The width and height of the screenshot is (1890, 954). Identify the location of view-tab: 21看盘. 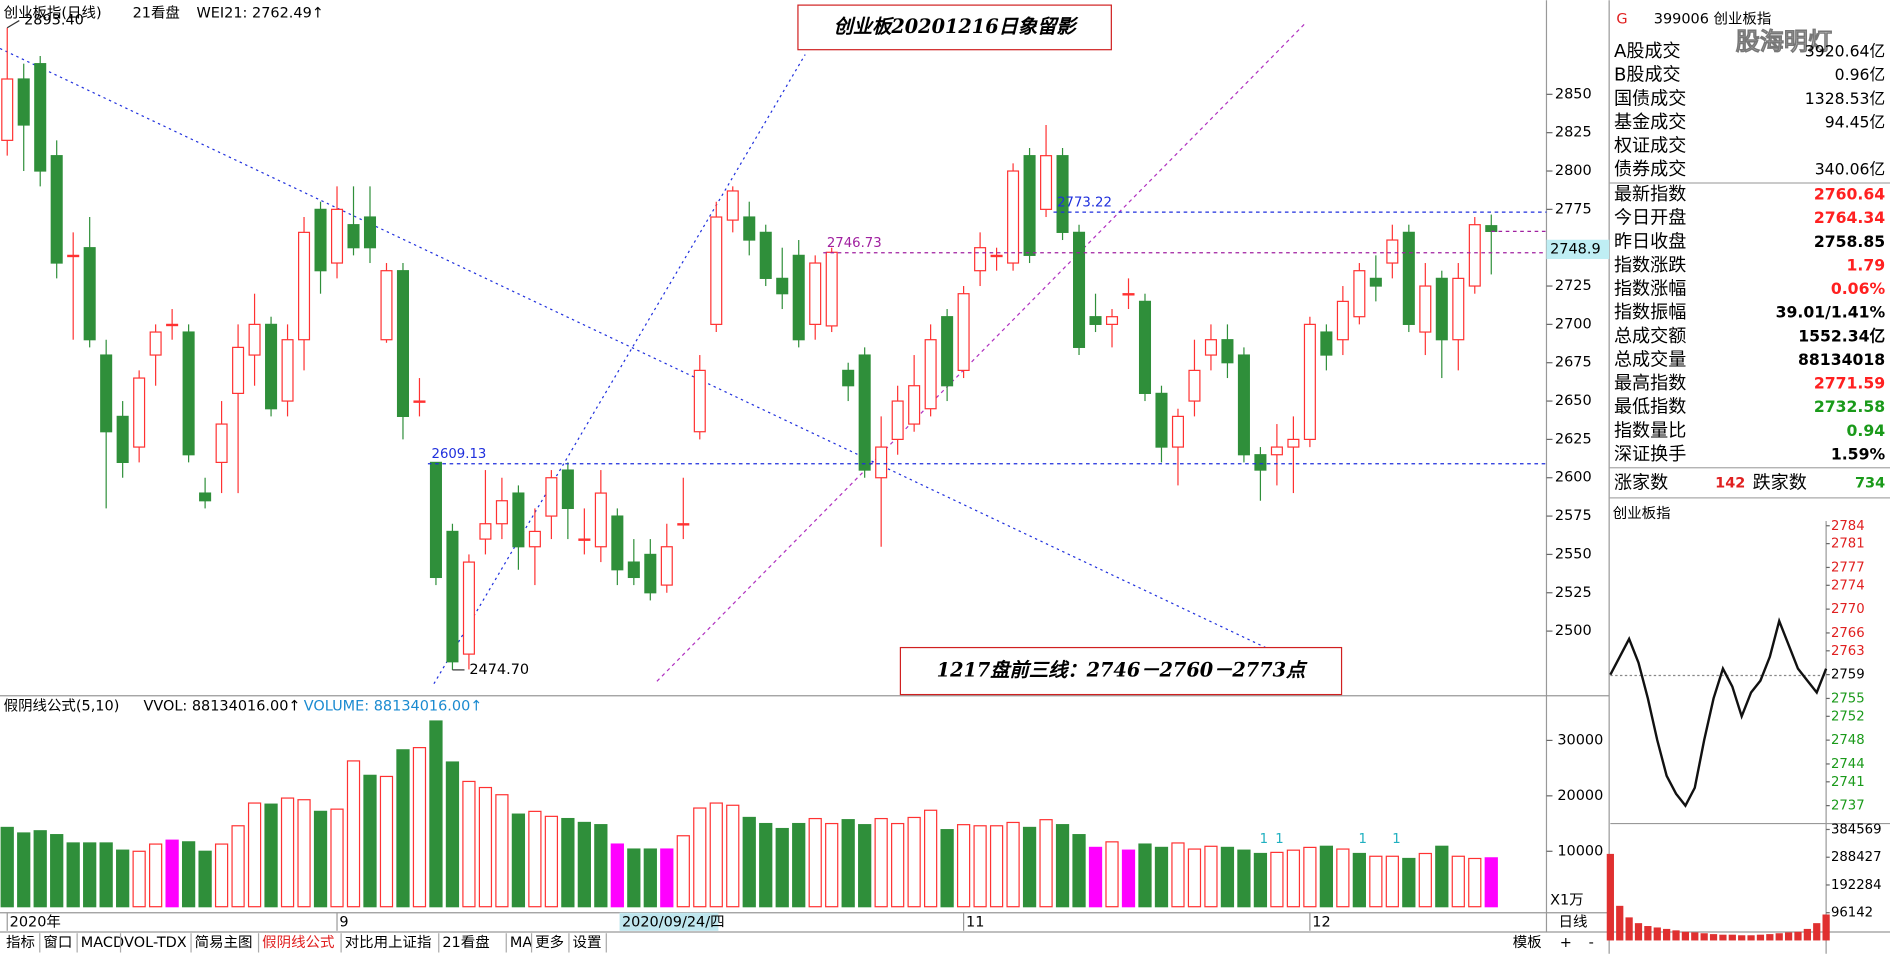
(156, 13).